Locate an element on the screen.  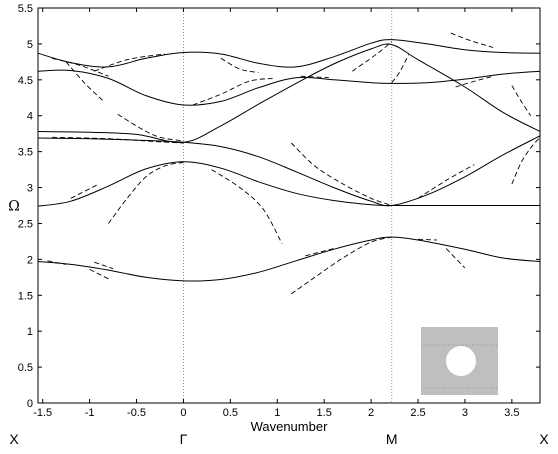
x-tick-label: 2 is located at coordinates (371, 413).